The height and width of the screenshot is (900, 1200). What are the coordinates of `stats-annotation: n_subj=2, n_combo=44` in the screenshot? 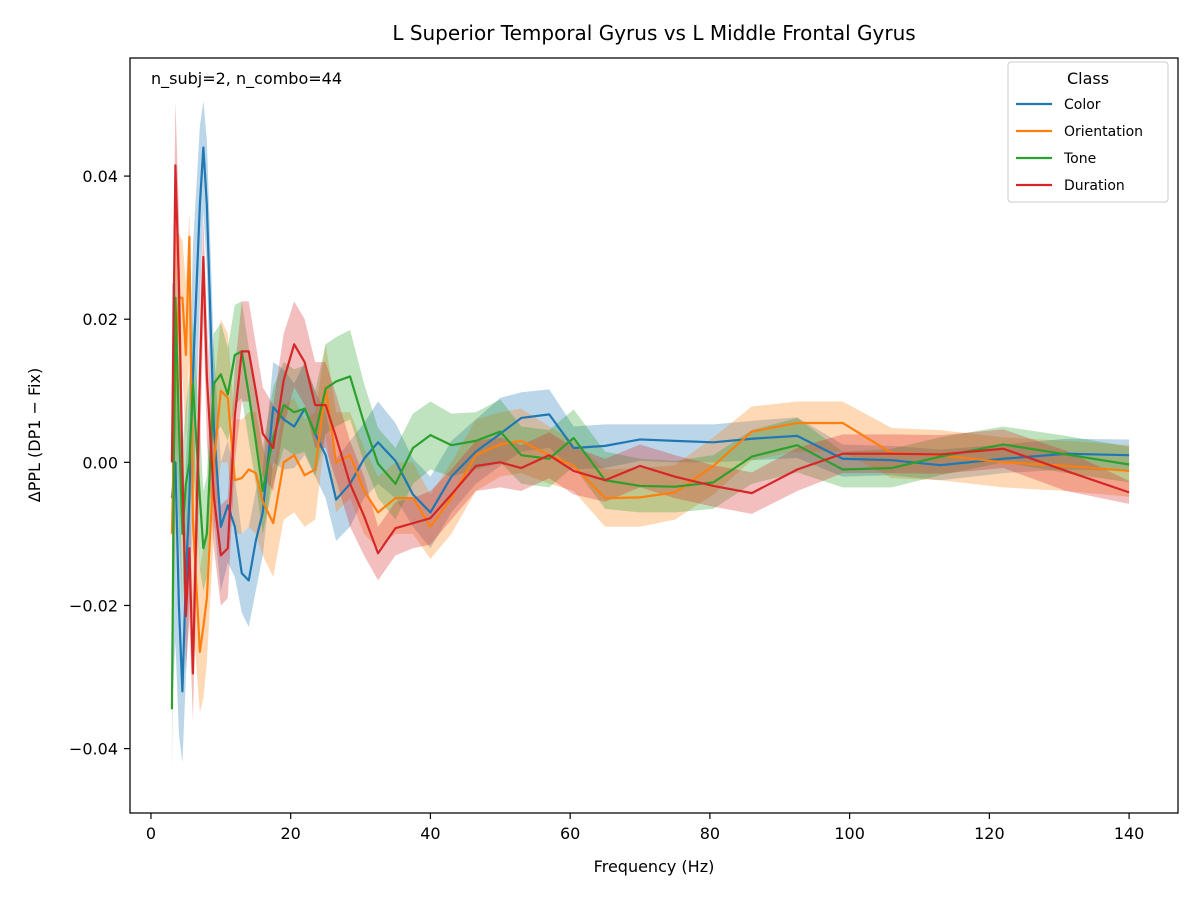 It's located at (246, 79).